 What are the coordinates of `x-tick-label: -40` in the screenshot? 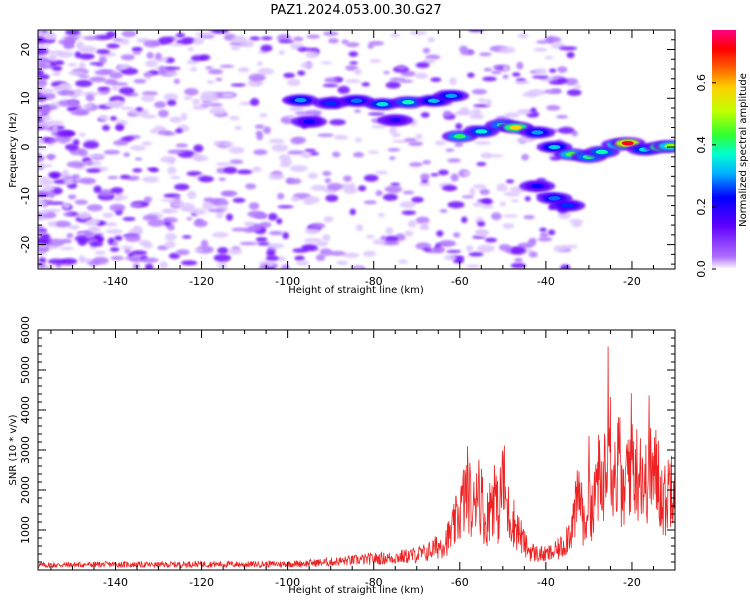 It's located at (546, 281).